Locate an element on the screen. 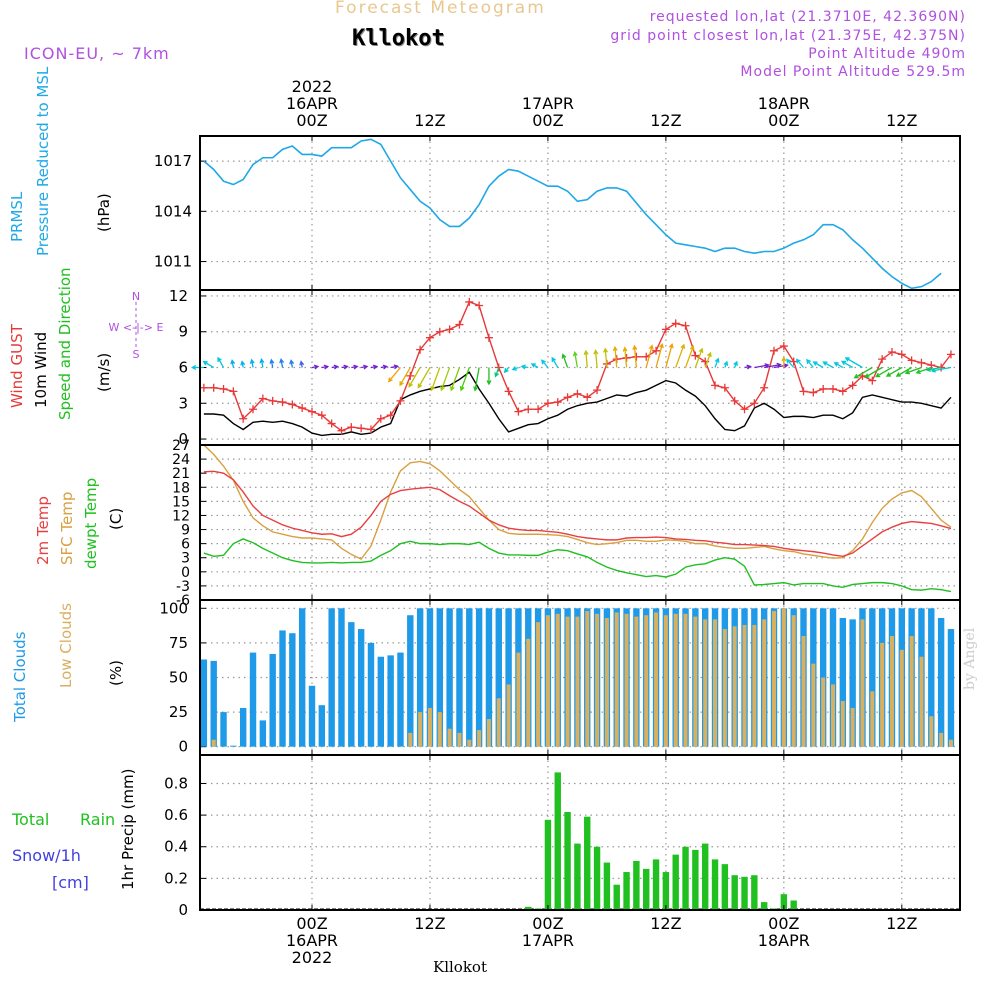  temp-ylabel-dewpt: dewpt Temp is located at coordinates (91, 523).